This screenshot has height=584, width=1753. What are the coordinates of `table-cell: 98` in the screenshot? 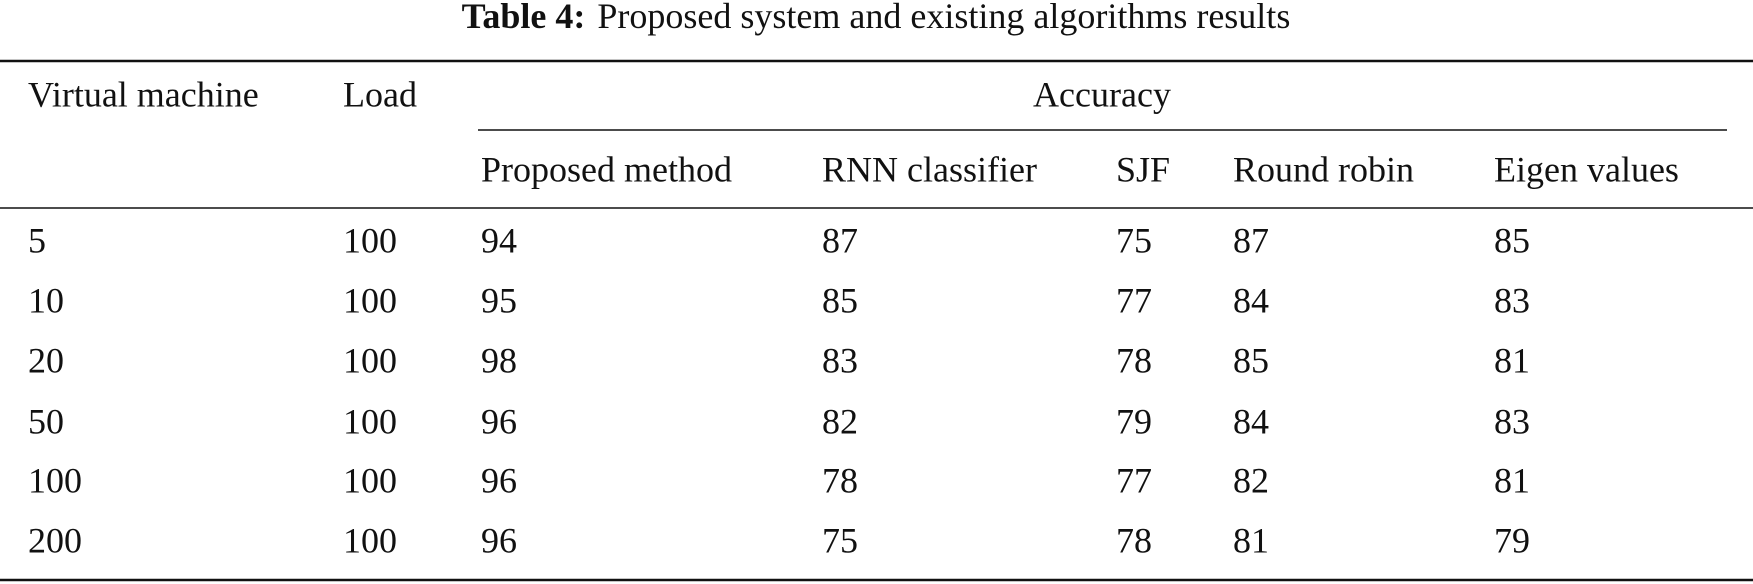 It's located at (499, 360).